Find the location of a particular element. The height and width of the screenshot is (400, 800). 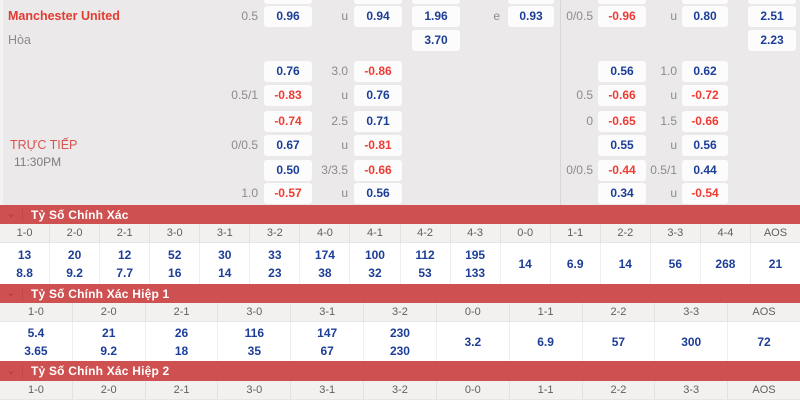

odds-cell: 0.80 is located at coordinates (705, 16).